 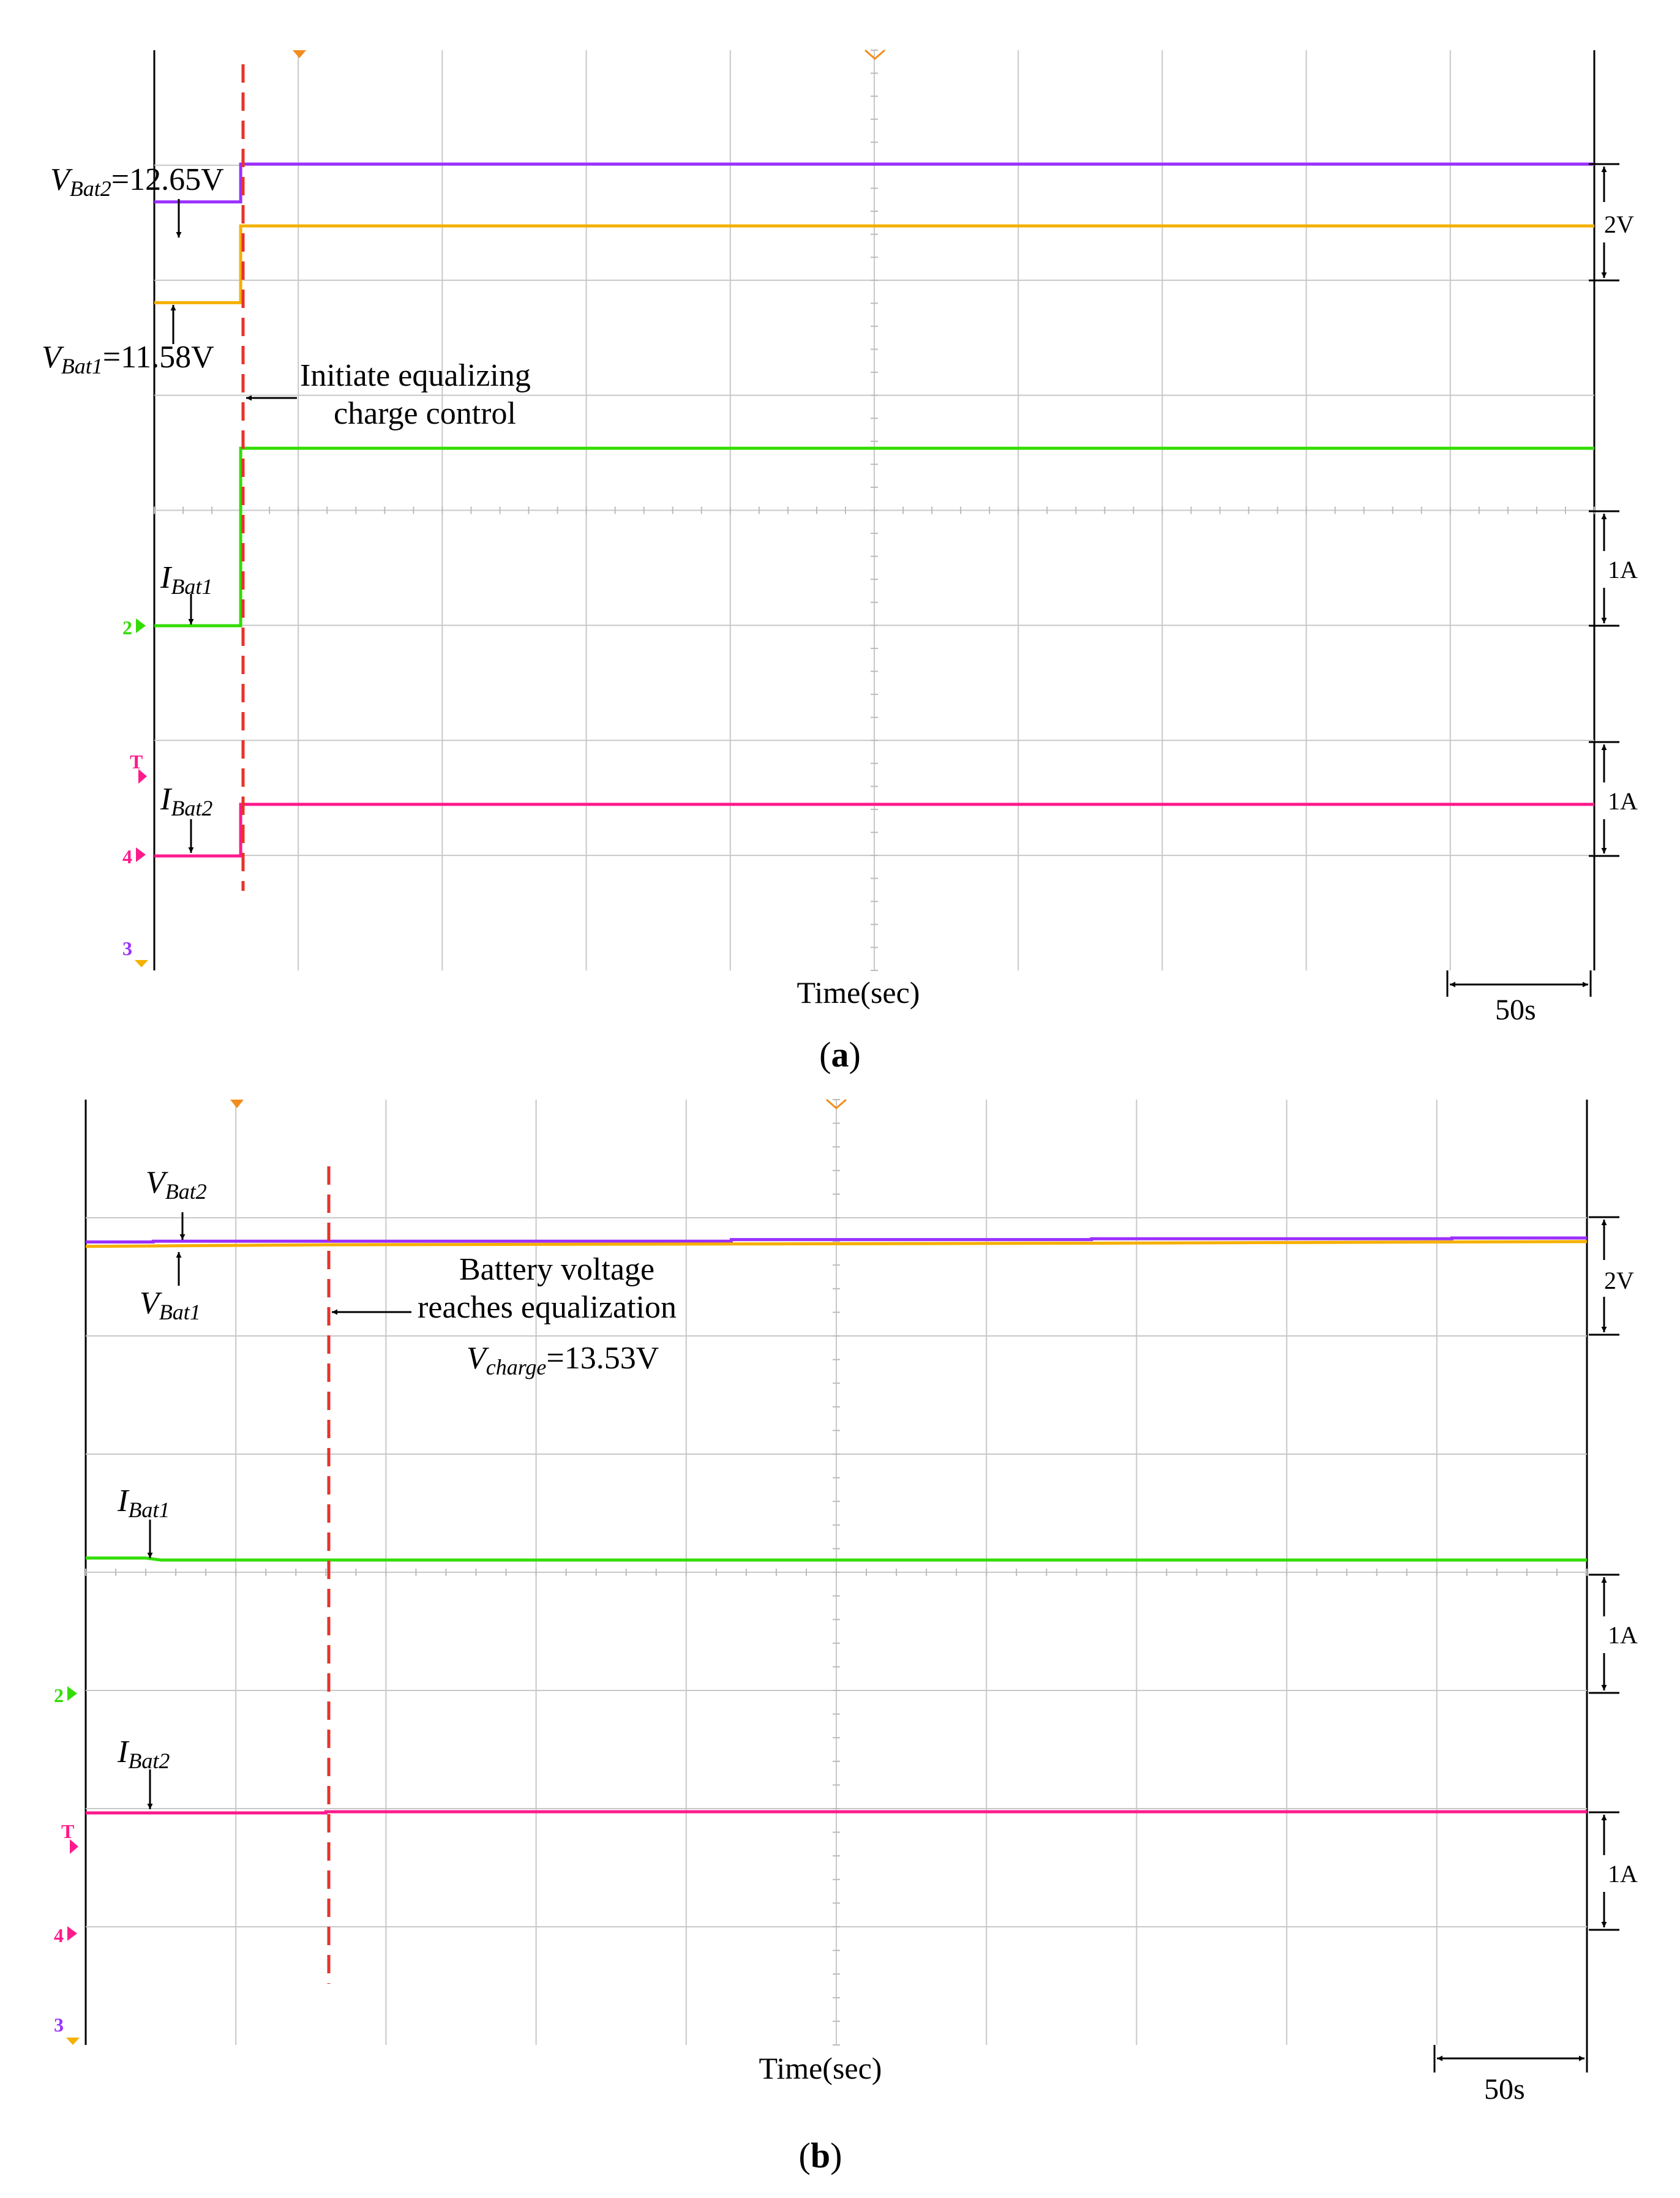 I want to click on event-text-a-line1: Initiate equalizing, so click(x=415, y=375).